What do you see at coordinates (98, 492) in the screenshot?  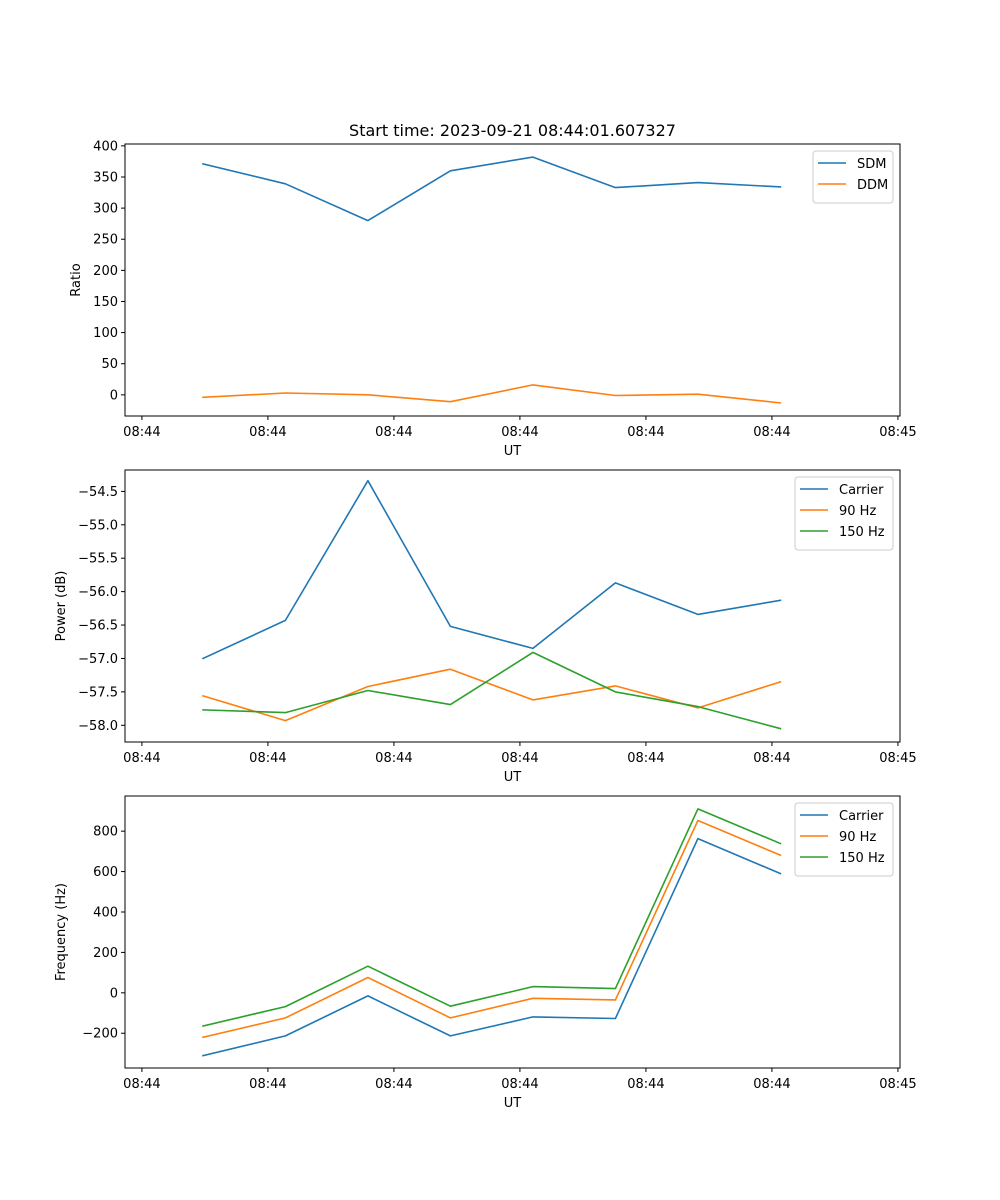 I see `y-tick-label: −54.5` at bounding box center [98, 492].